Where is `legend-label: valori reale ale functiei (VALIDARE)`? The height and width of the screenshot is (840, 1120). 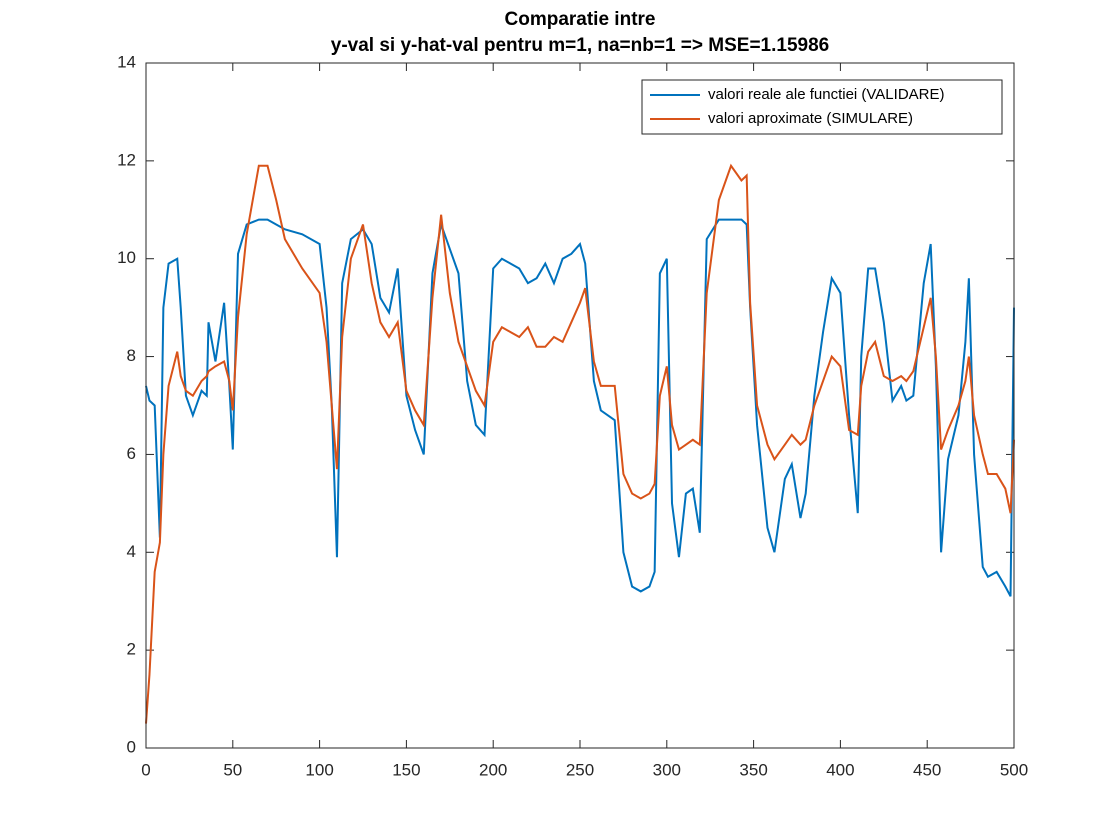 legend-label: valori reale ale functiei (VALIDARE) is located at coordinates (826, 94).